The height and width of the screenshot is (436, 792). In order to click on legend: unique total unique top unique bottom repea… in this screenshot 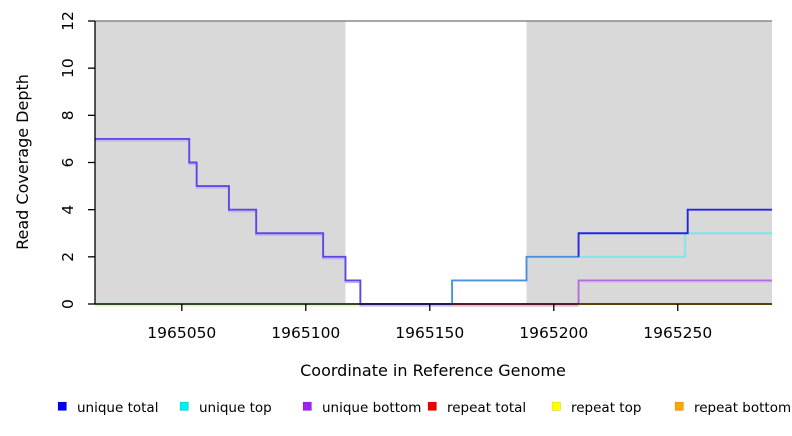, I will do `click(424, 408)`.